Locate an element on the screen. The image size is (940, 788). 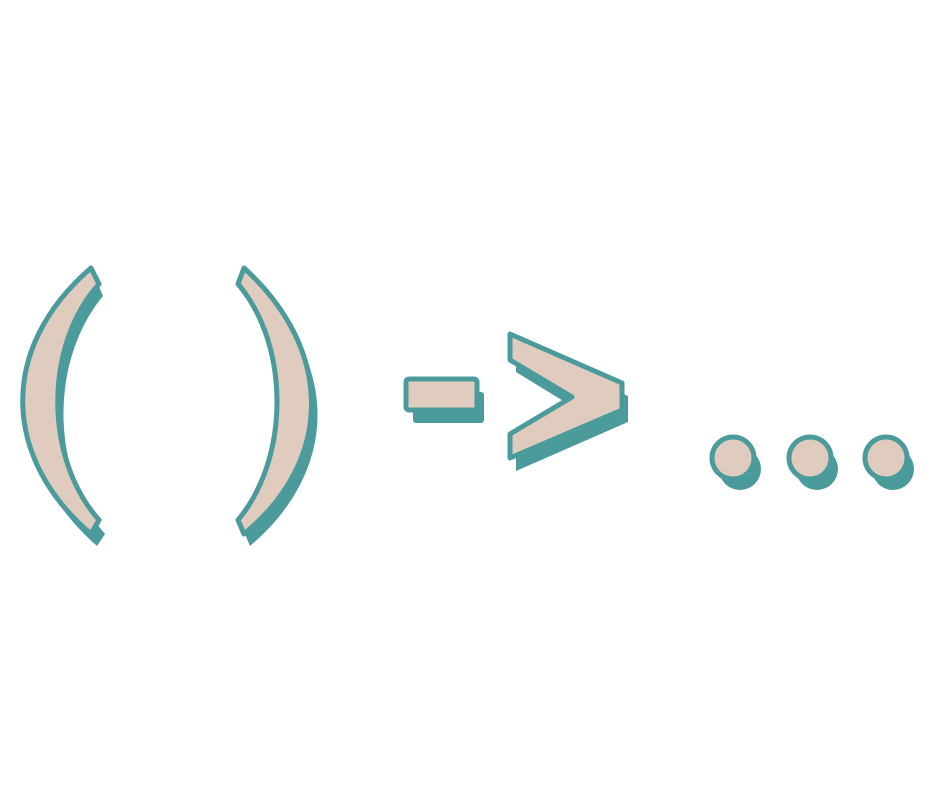
dash-shape is located at coordinates (441, 394).